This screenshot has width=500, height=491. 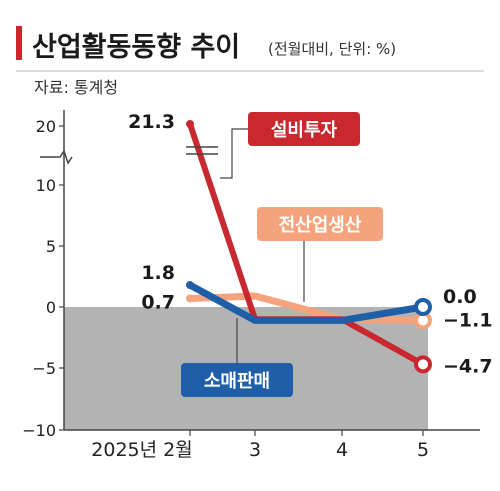 I want to click on series-tag-retail: 소매판매, so click(x=237, y=380).